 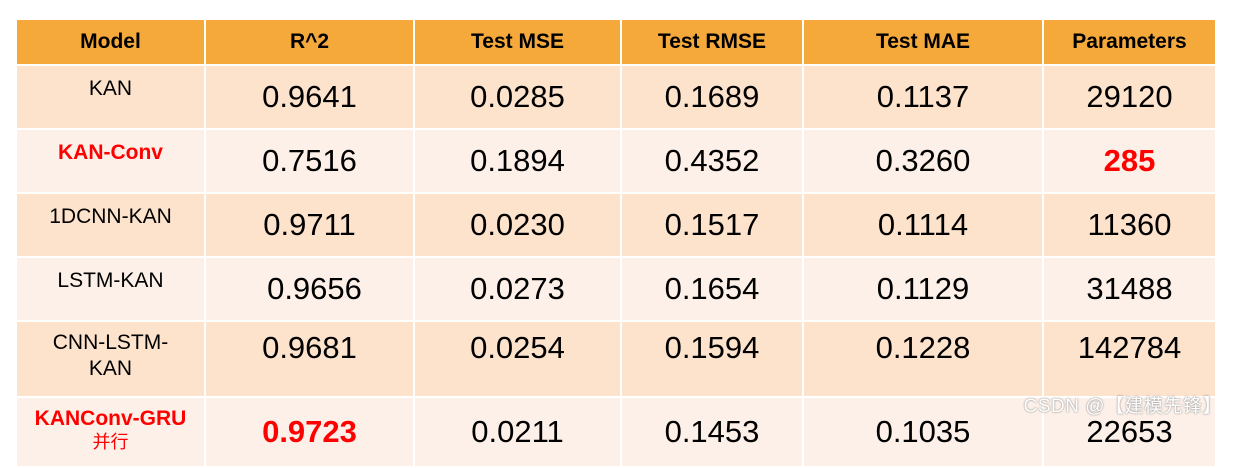 What do you see at coordinates (923, 432) in the screenshot?
I see `cell-mae: 0.1035` at bounding box center [923, 432].